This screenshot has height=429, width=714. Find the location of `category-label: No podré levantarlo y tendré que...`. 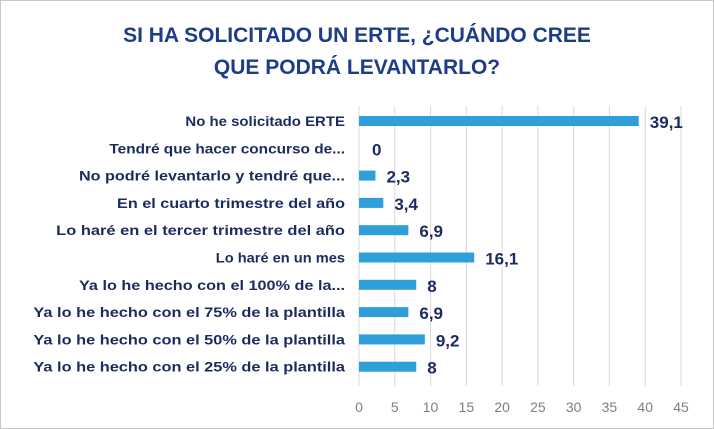

category-label: No podré levantarlo y tendré que... is located at coordinates (212, 176).